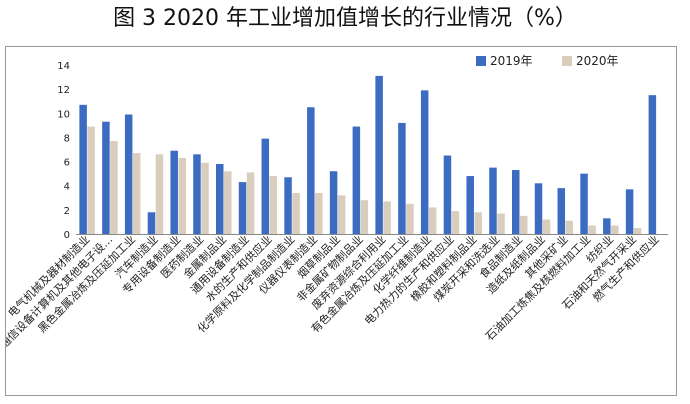 This screenshot has height=404, width=690. Describe the element at coordinates (63, 90) in the screenshot. I see `y-tick-label: 12` at that location.